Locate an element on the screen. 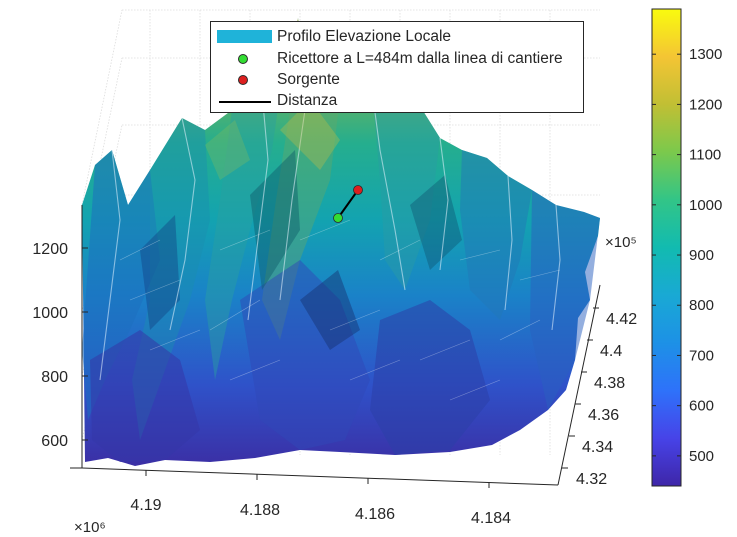 This screenshot has width=737, height=537. distance-overlay is located at coordinates (348, 204).